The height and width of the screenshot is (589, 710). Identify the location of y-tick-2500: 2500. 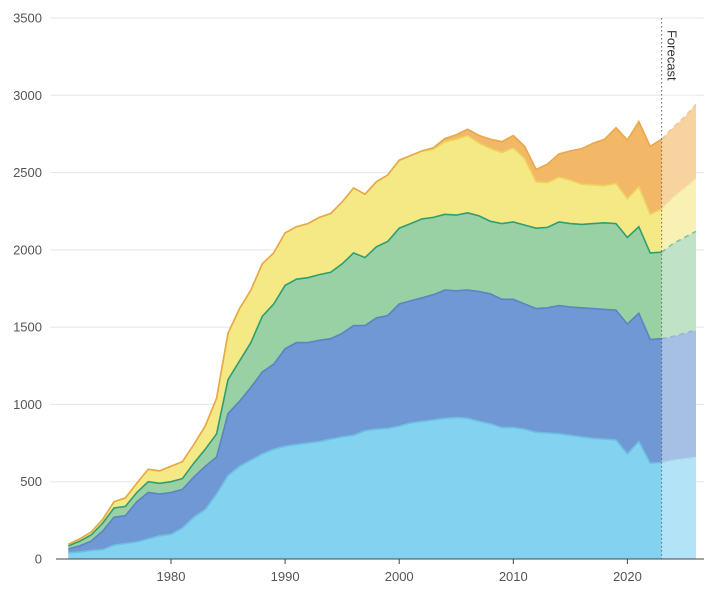
(27, 172).